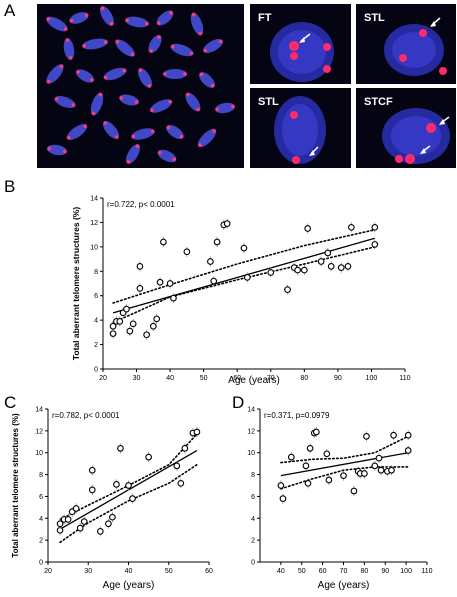  What do you see at coordinates (137, 378) in the screenshot?
I see `x-tick-label-b: 30` at bounding box center [137, 378].